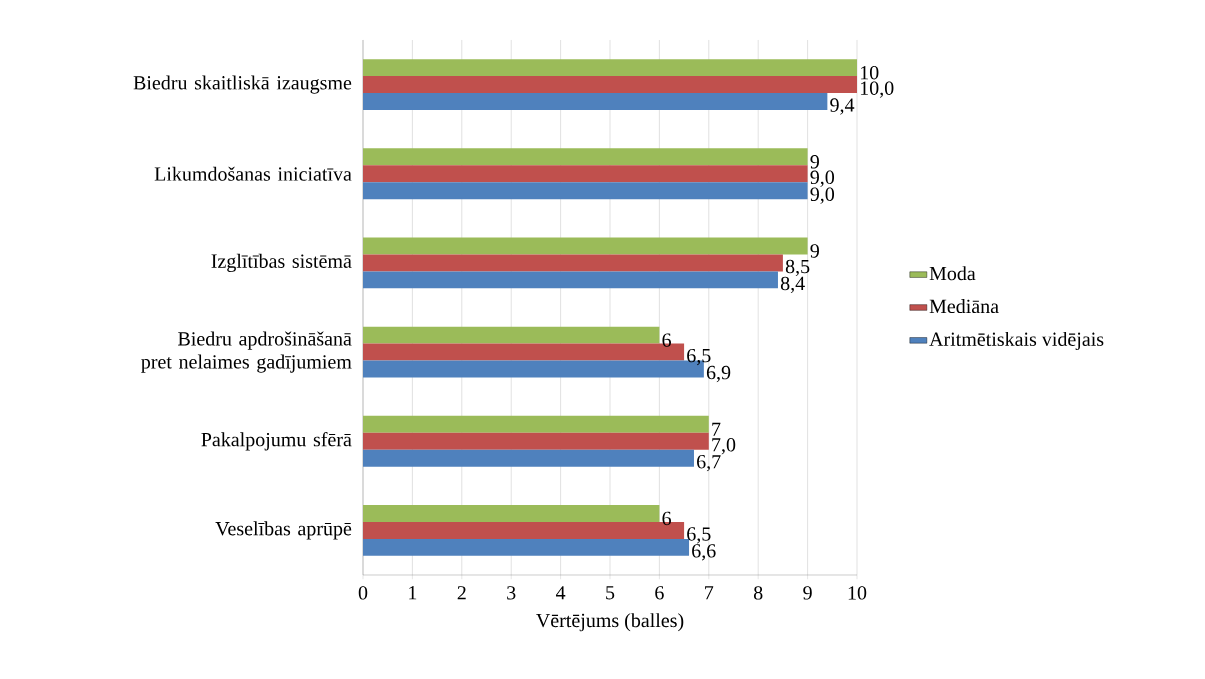 The height and width of the screenshot is (679, 1205). Describe the element at coordinates (610, 593) in the screenshot. I see `x-tick-label: 5` at that location.